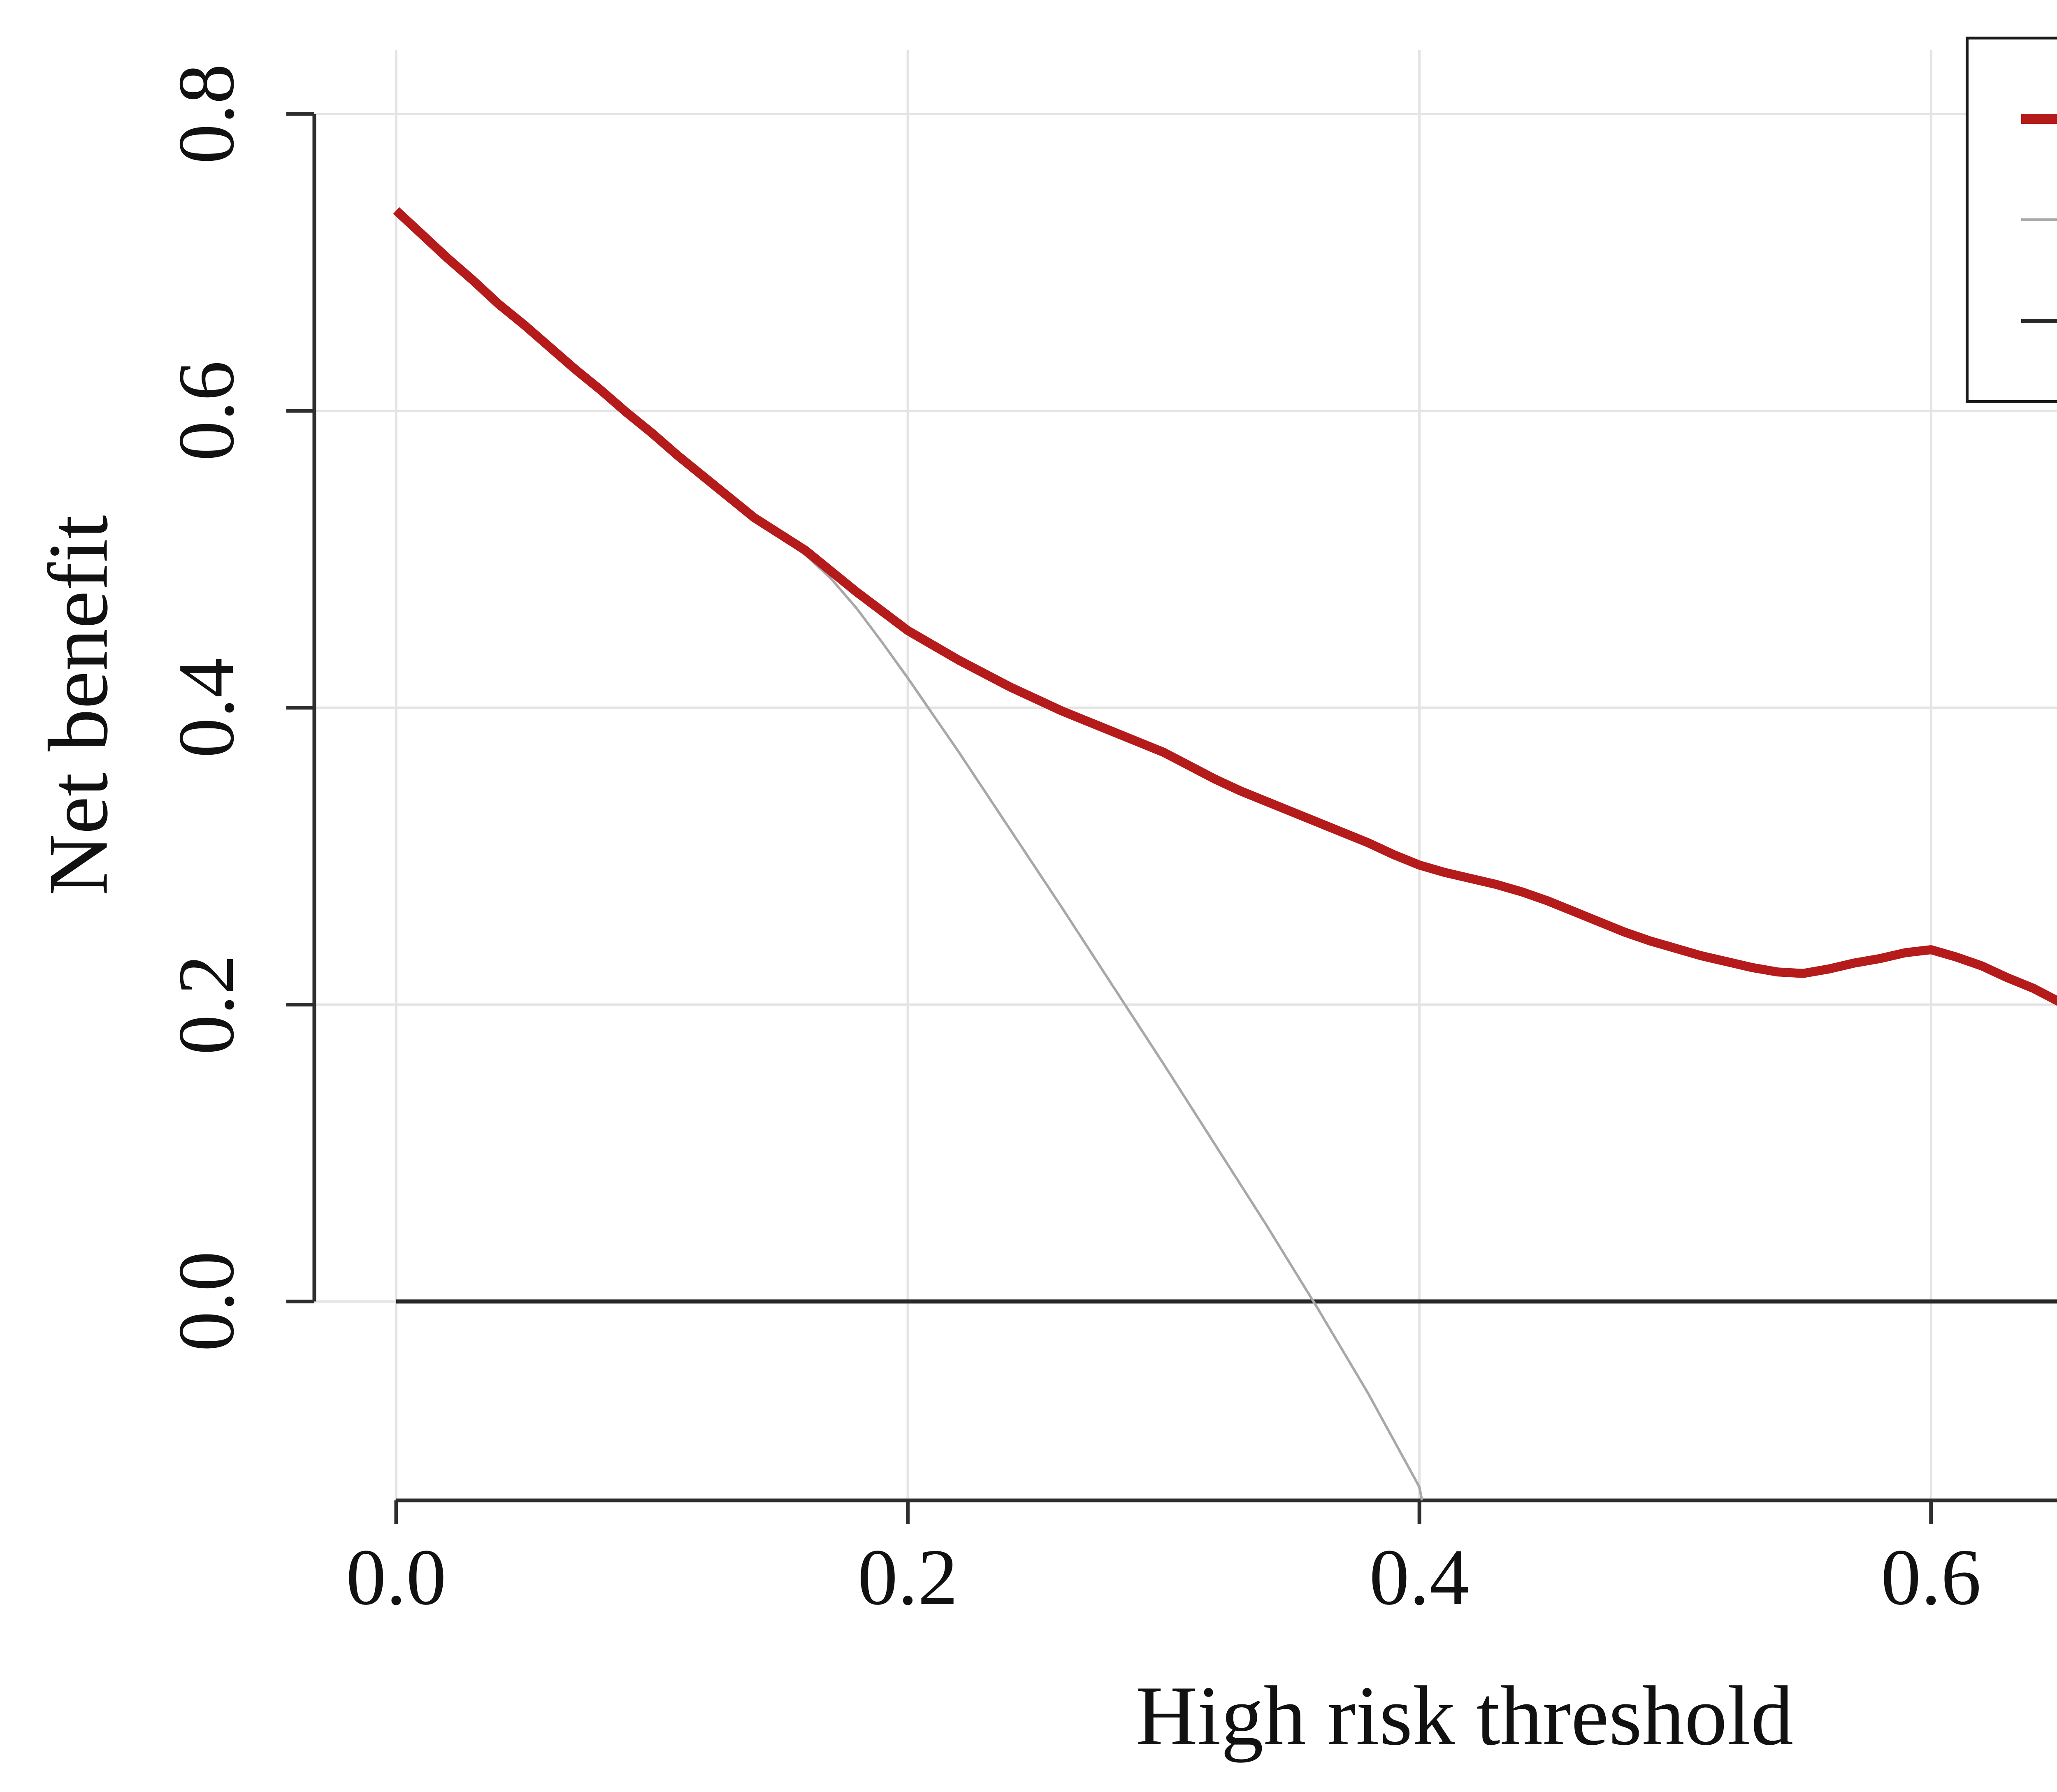 The height and width of the screenshot is (1792, 2057). I want to click on x-tick-label: 0.4, so click(1419, 1577).